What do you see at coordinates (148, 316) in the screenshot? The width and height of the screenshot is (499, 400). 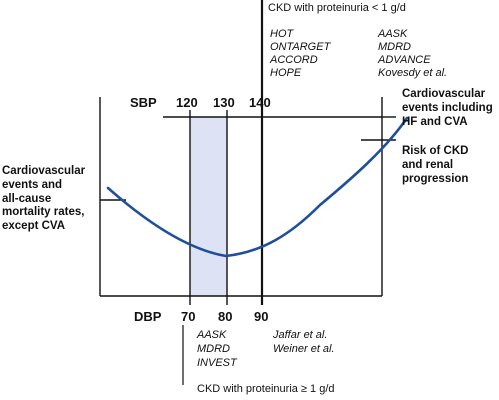 I see `dbp-axis-label: DBP` at bounding box center [148, 316].